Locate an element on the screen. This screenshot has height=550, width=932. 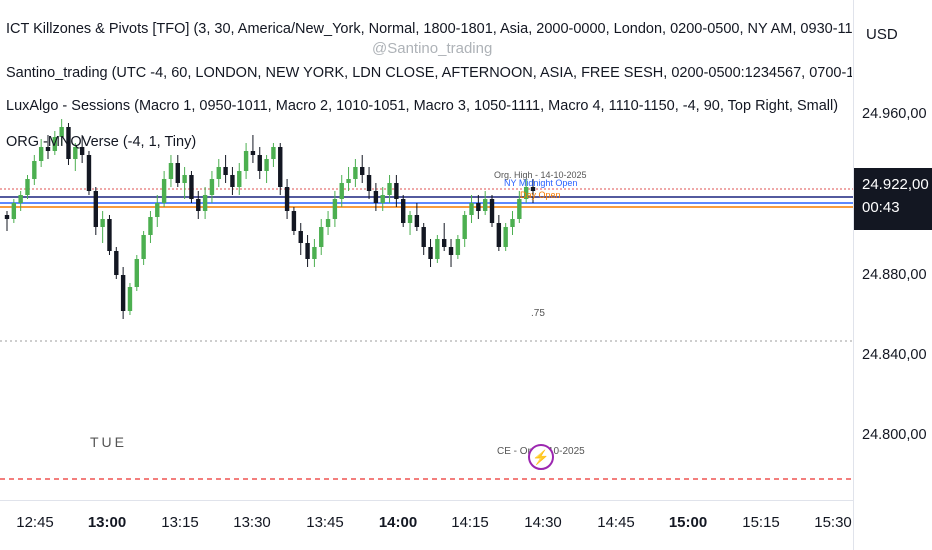
time-axis-label: 14:45 is located at coordinates (616, 522).